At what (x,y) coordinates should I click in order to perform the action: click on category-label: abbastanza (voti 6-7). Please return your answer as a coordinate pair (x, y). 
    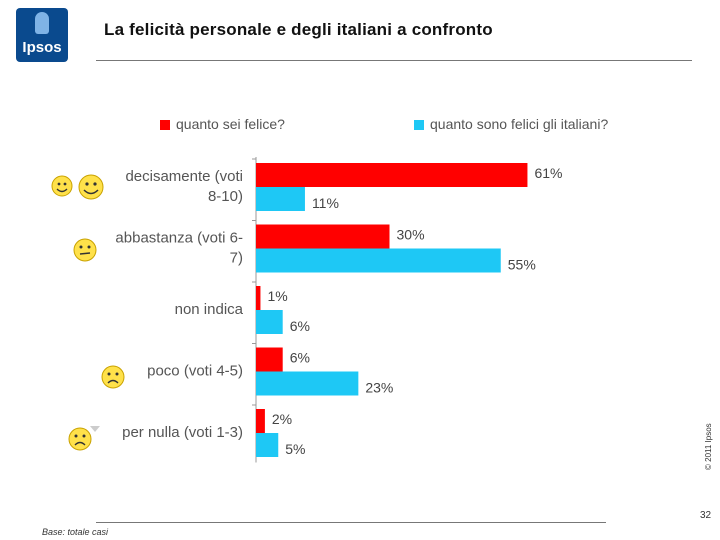
    Looking at the image, I should click on (179, 248).